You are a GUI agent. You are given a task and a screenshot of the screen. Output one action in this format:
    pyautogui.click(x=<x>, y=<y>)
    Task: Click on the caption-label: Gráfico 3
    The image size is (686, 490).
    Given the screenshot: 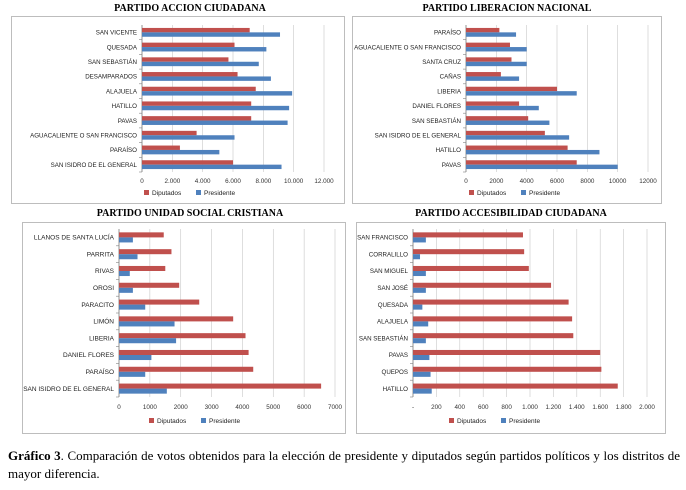 What is the action you would take?
    pyautogui.click(x=34, y=455)
    